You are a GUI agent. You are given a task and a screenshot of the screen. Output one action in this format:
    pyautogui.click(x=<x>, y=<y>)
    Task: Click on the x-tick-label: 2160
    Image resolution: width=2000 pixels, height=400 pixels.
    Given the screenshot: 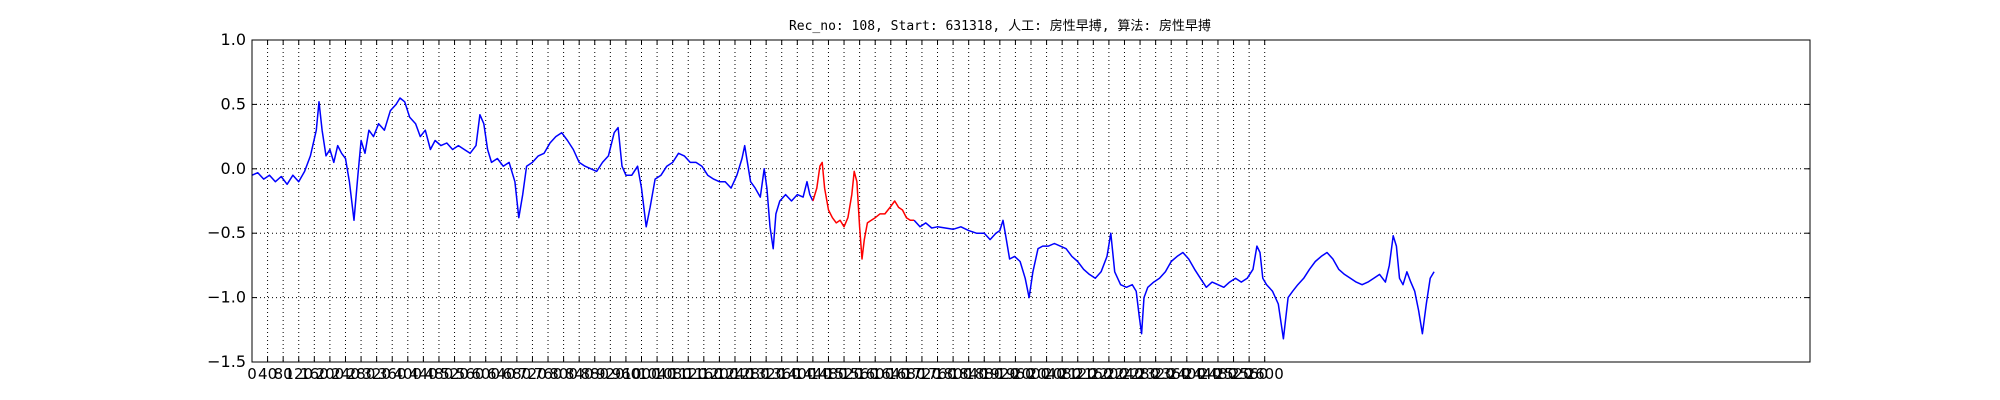 What is the action you would take?
    pyautogui.click(x=1093, y=374)
    